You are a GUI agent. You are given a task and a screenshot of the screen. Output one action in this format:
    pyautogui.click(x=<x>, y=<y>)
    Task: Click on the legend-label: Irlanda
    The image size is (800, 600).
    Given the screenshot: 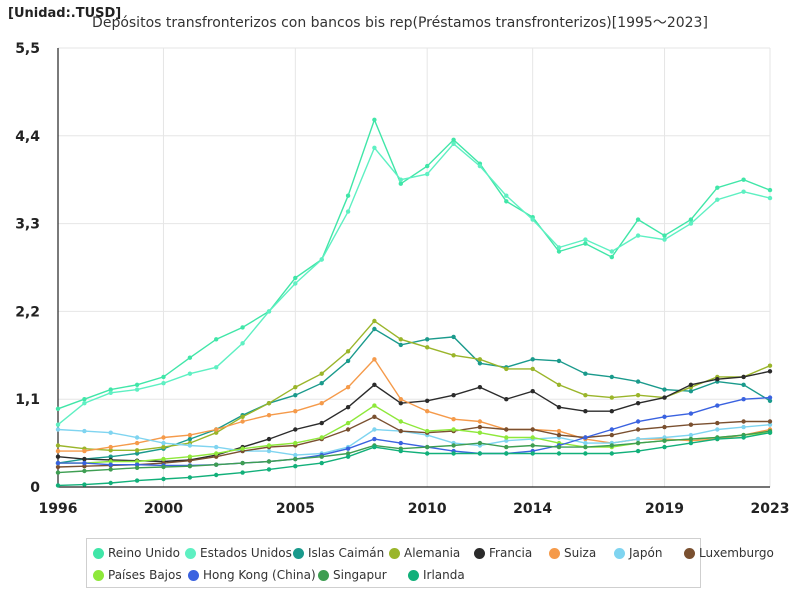 What is the action you would take?
    pyautogui.click(x=444, y=575)
    